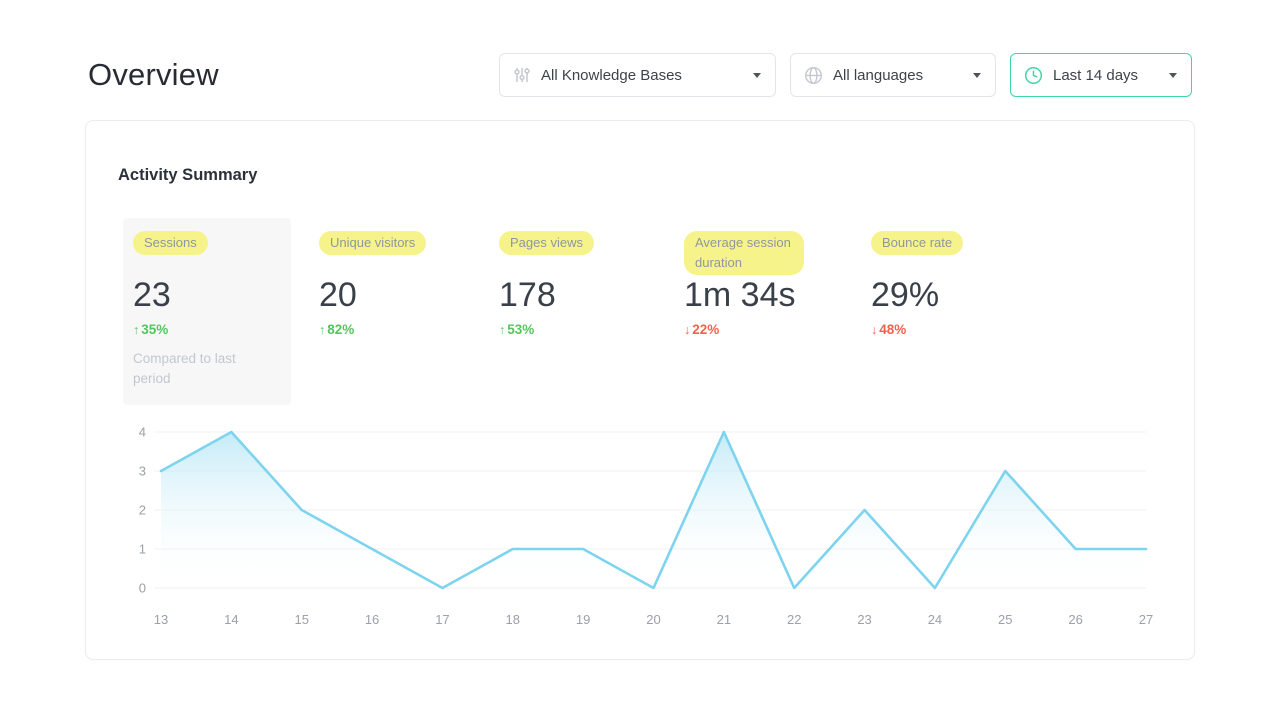  What do you see at coordinates (373, 243) in the screenshot?
I see `metric-label: Unique visitors` at bounding box center [373, 243].